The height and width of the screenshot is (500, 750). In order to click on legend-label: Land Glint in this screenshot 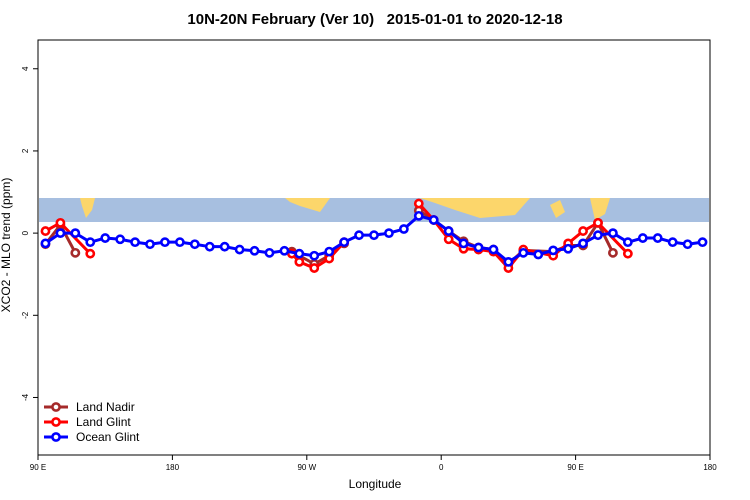, I will do `click(103, 422)`.